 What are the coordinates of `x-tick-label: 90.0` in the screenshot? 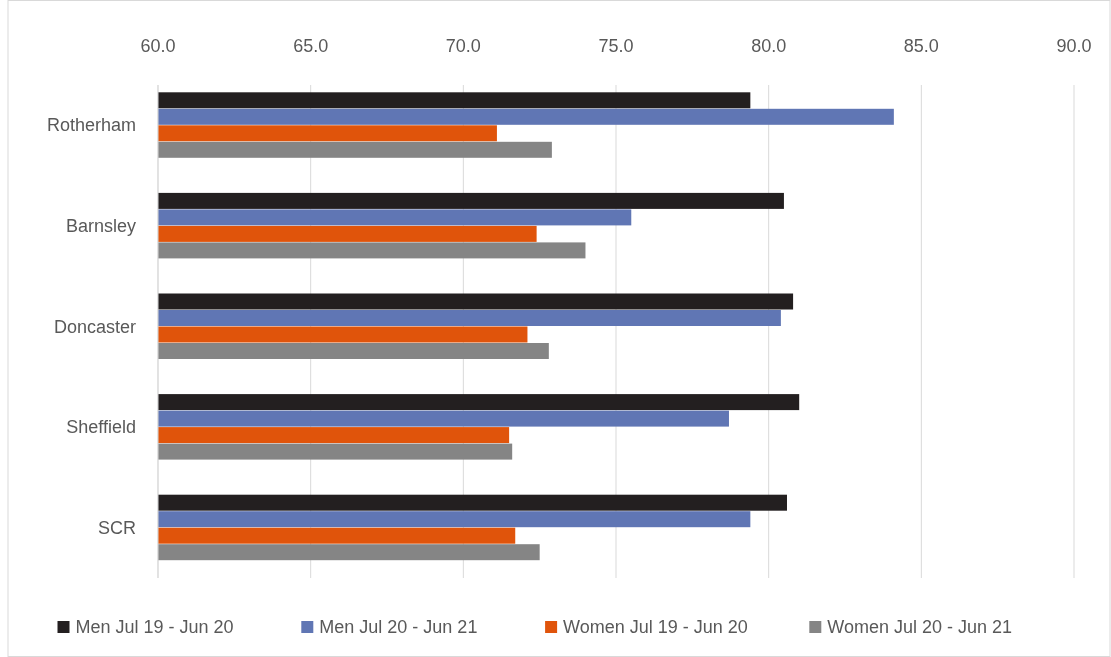 It's located at (1074, 46).